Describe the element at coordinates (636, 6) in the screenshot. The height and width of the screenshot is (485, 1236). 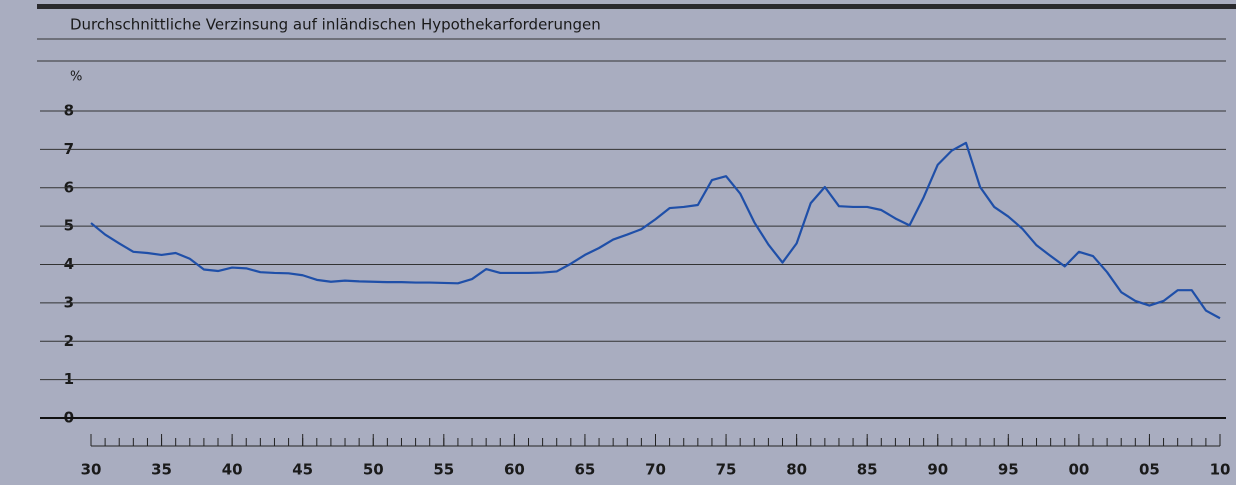
I see `top-bar` at that location.